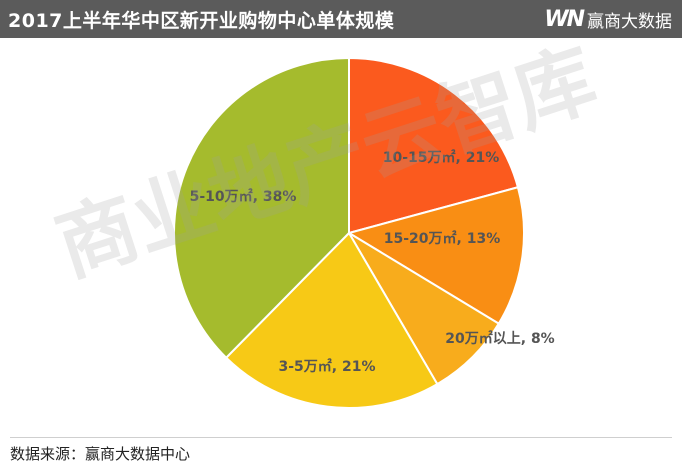 The height and width of the screenshot is (470, 682). Describe the element at coordinates (499, 338) in the screenshot. I see `slice-label: 20万㎡以上, 8%` at that location.